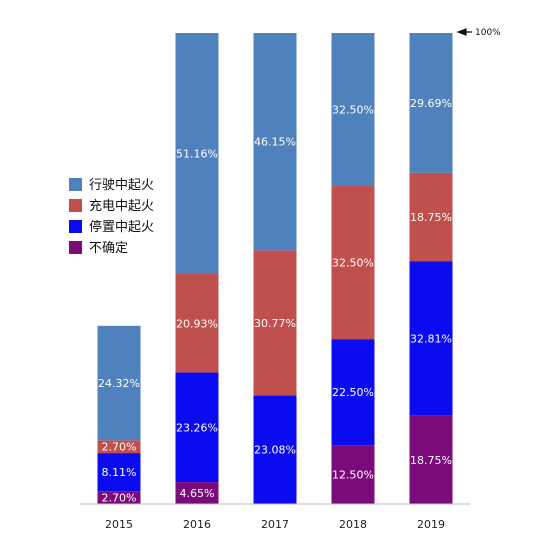 The height and width of the screenshot is (550, 554). I want to click on data-label-2018-2: 22.50%, so click(353, 392).